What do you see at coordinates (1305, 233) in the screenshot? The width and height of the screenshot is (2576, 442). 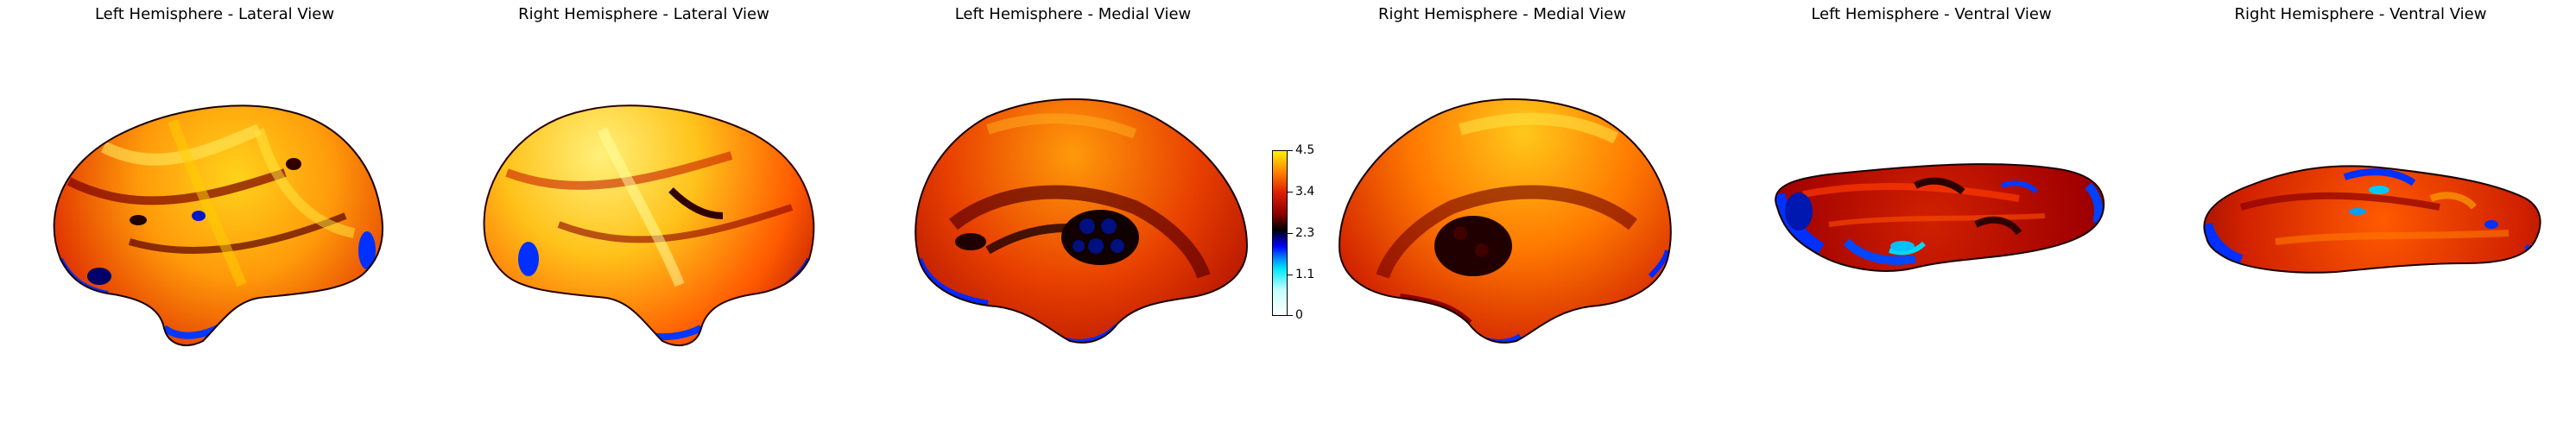 I see `colorbar-tick-label: 2.3` at bounding box center [1305, 233].